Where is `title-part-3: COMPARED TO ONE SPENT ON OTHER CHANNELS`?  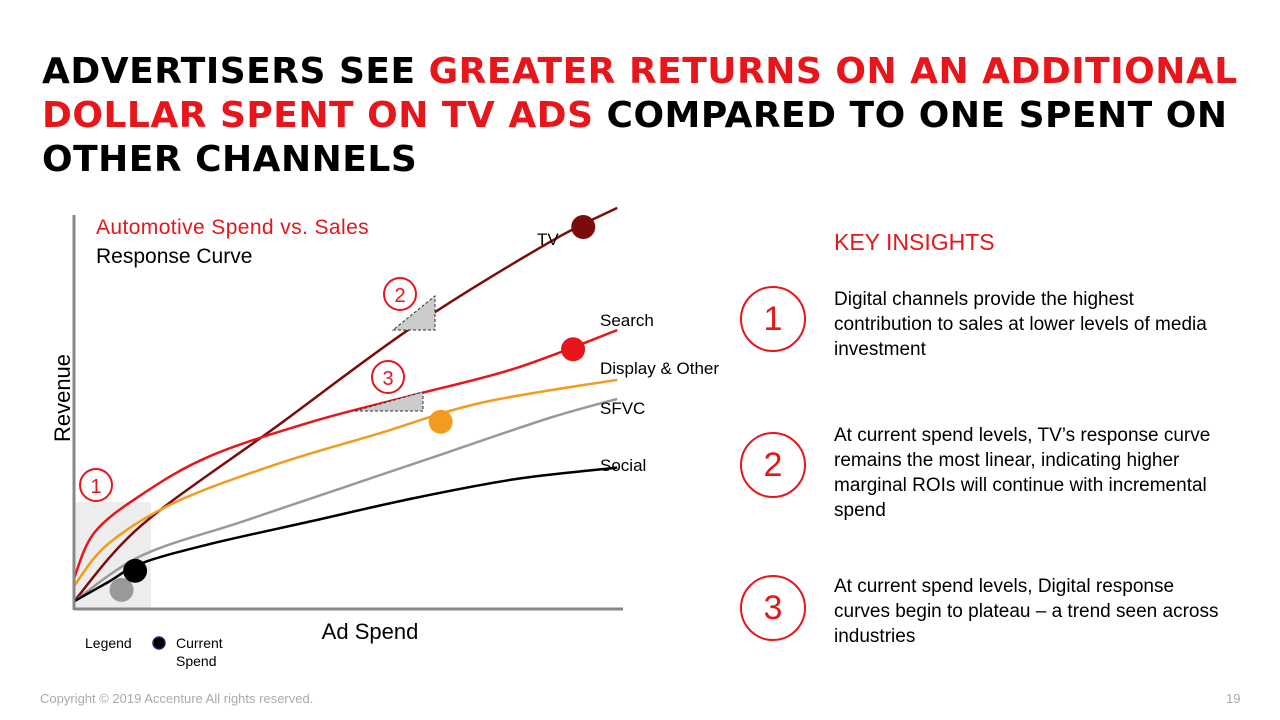
title-part-3: COMPARED TO ONE SPENT ON OTHER CHANNELS is located at coordinates (635, 137).